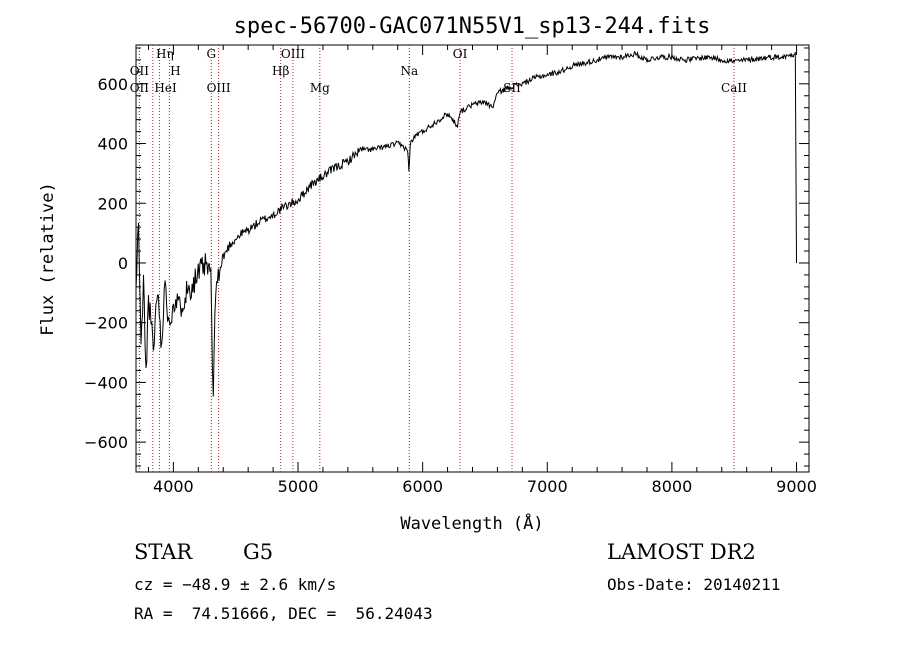 The width and height of the screenshot is (900, 649). Describe the element at coordinates (422, 486) in the screenshot. I see `x-tick-label: 6000` at that location.